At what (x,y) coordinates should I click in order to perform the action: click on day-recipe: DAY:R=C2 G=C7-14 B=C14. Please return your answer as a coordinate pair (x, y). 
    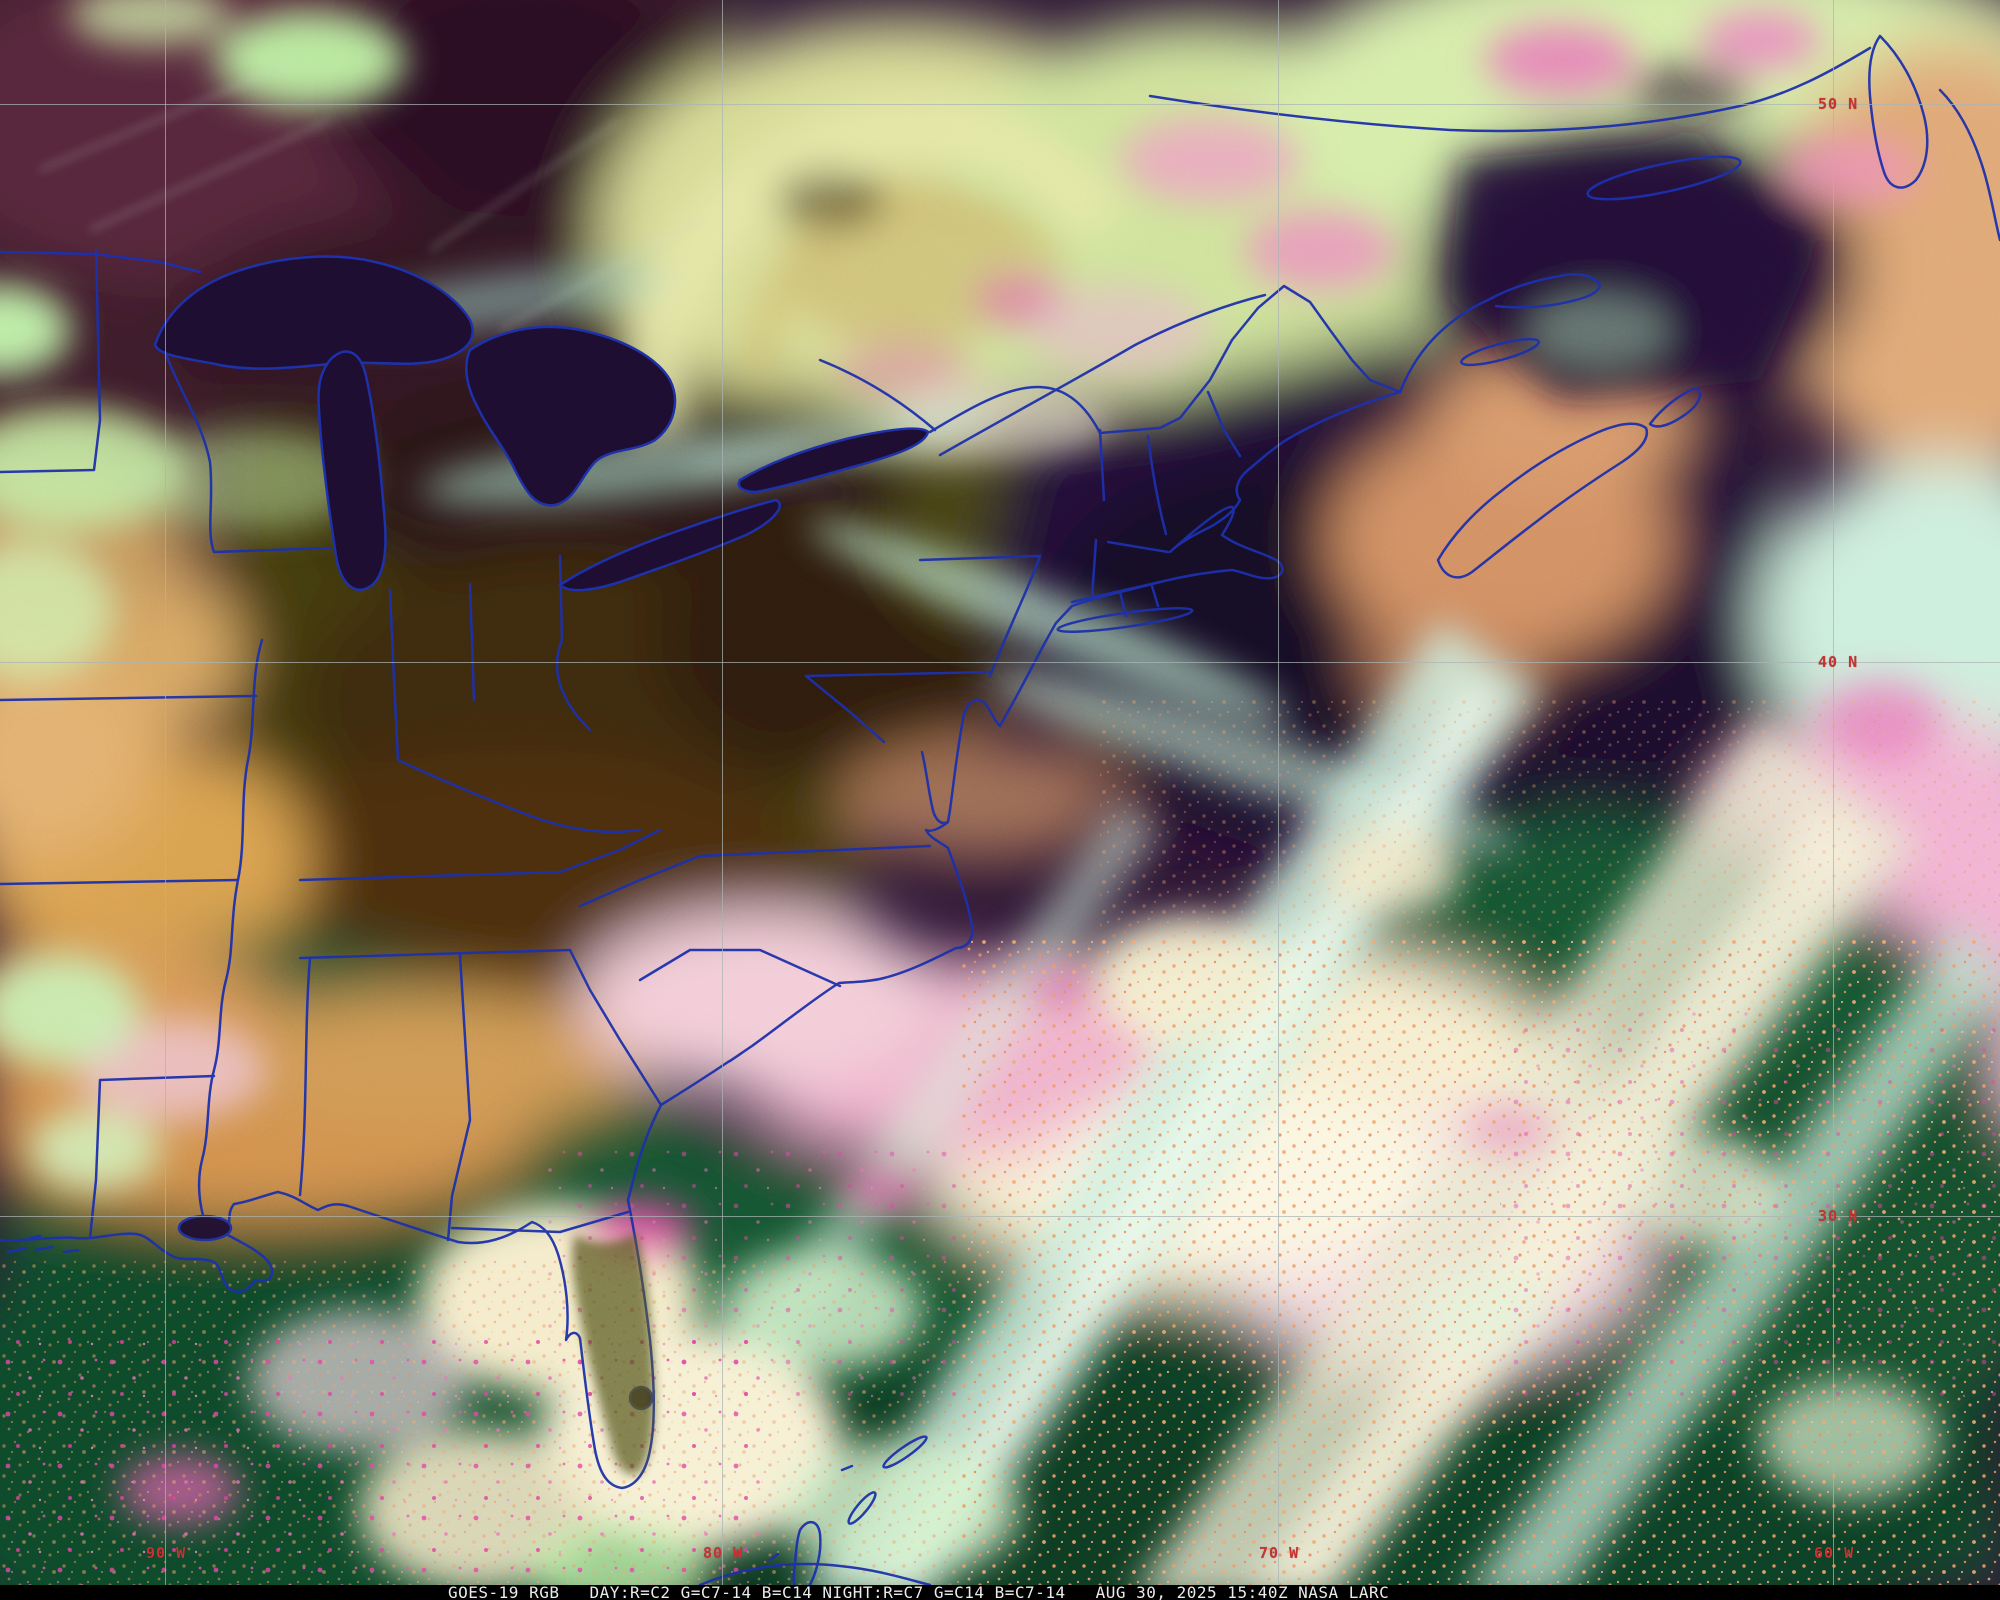
    Looking at the image, I should click on (701, 1591).